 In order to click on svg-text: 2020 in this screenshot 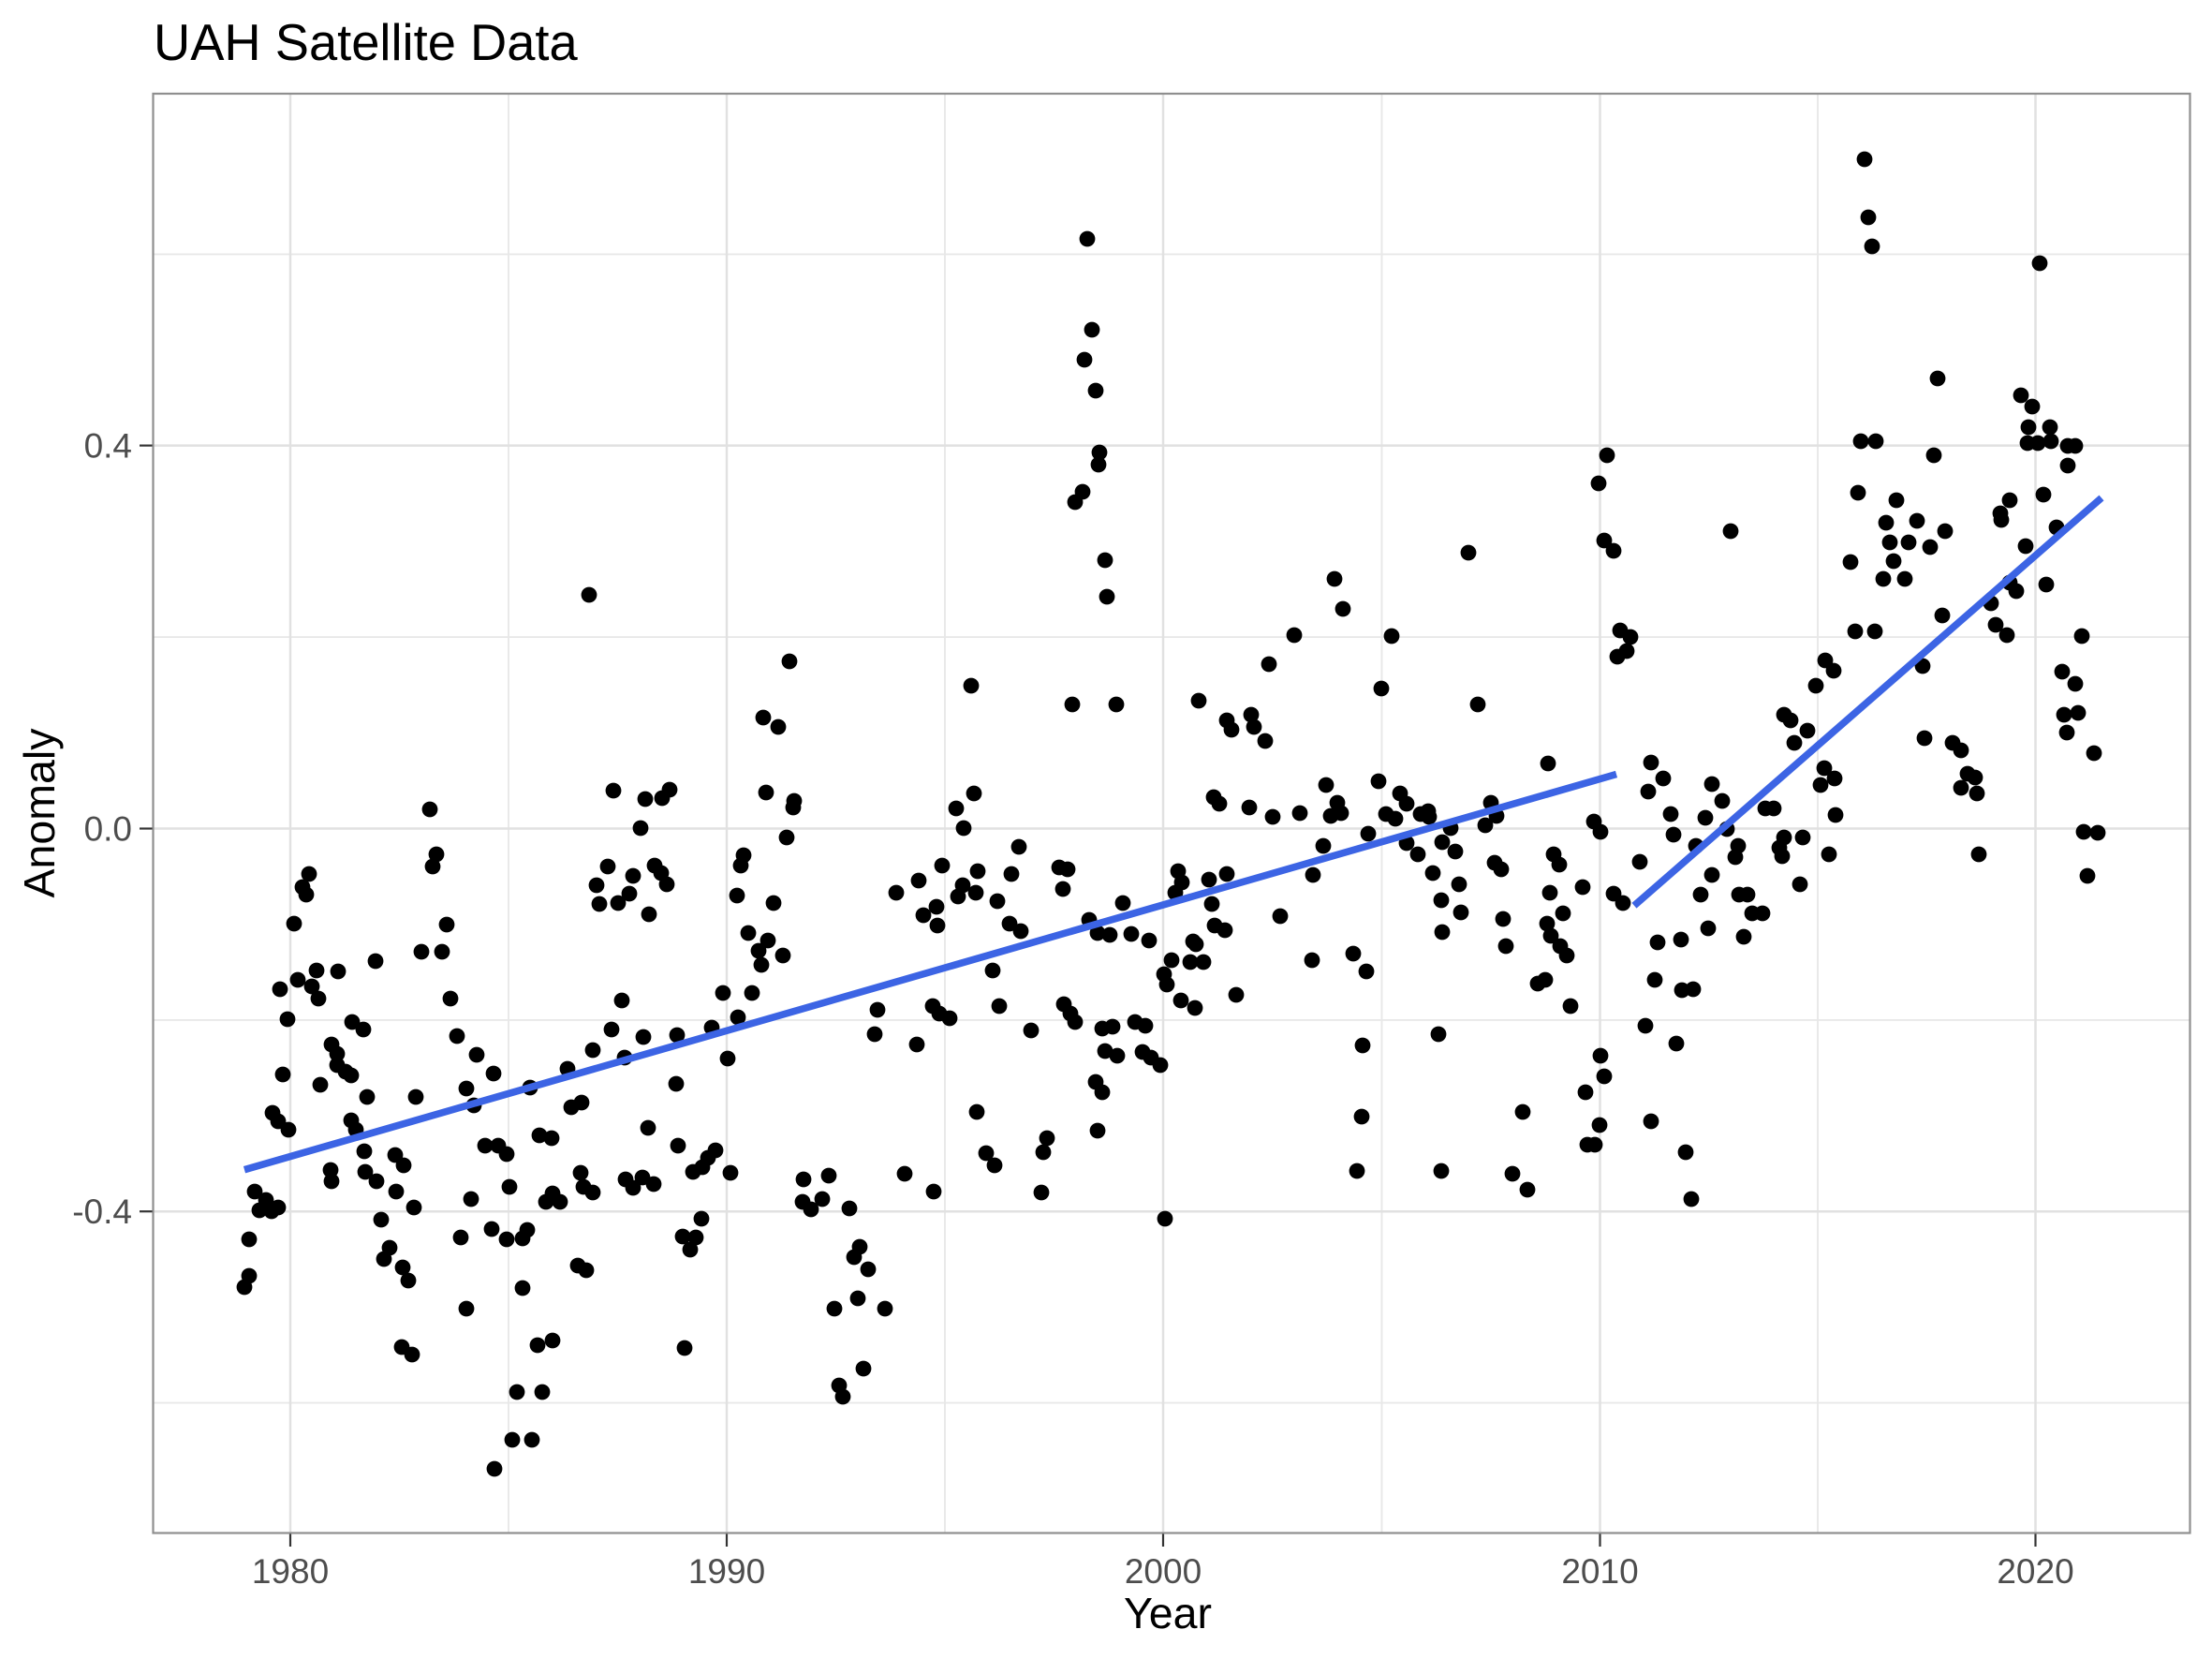, I will do `click(2035, 1572)`.